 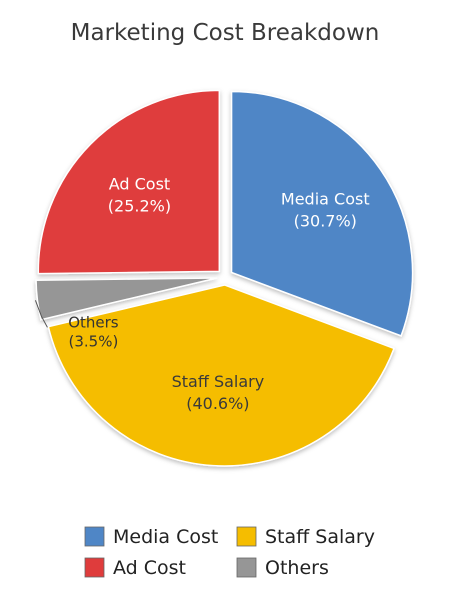 What do you see at coordinates (297, 568) in the screenshot?
I see `legend-label-others: Others` at bounding box center [297, 568].